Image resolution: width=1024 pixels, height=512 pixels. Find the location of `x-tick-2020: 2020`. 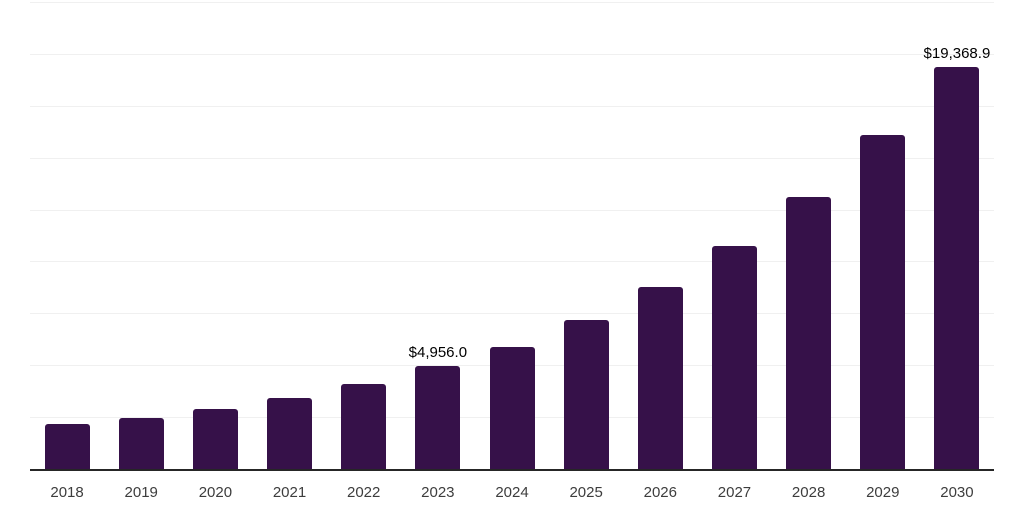

x-tick-2020: 2020 is located at coordinates (215, 492).